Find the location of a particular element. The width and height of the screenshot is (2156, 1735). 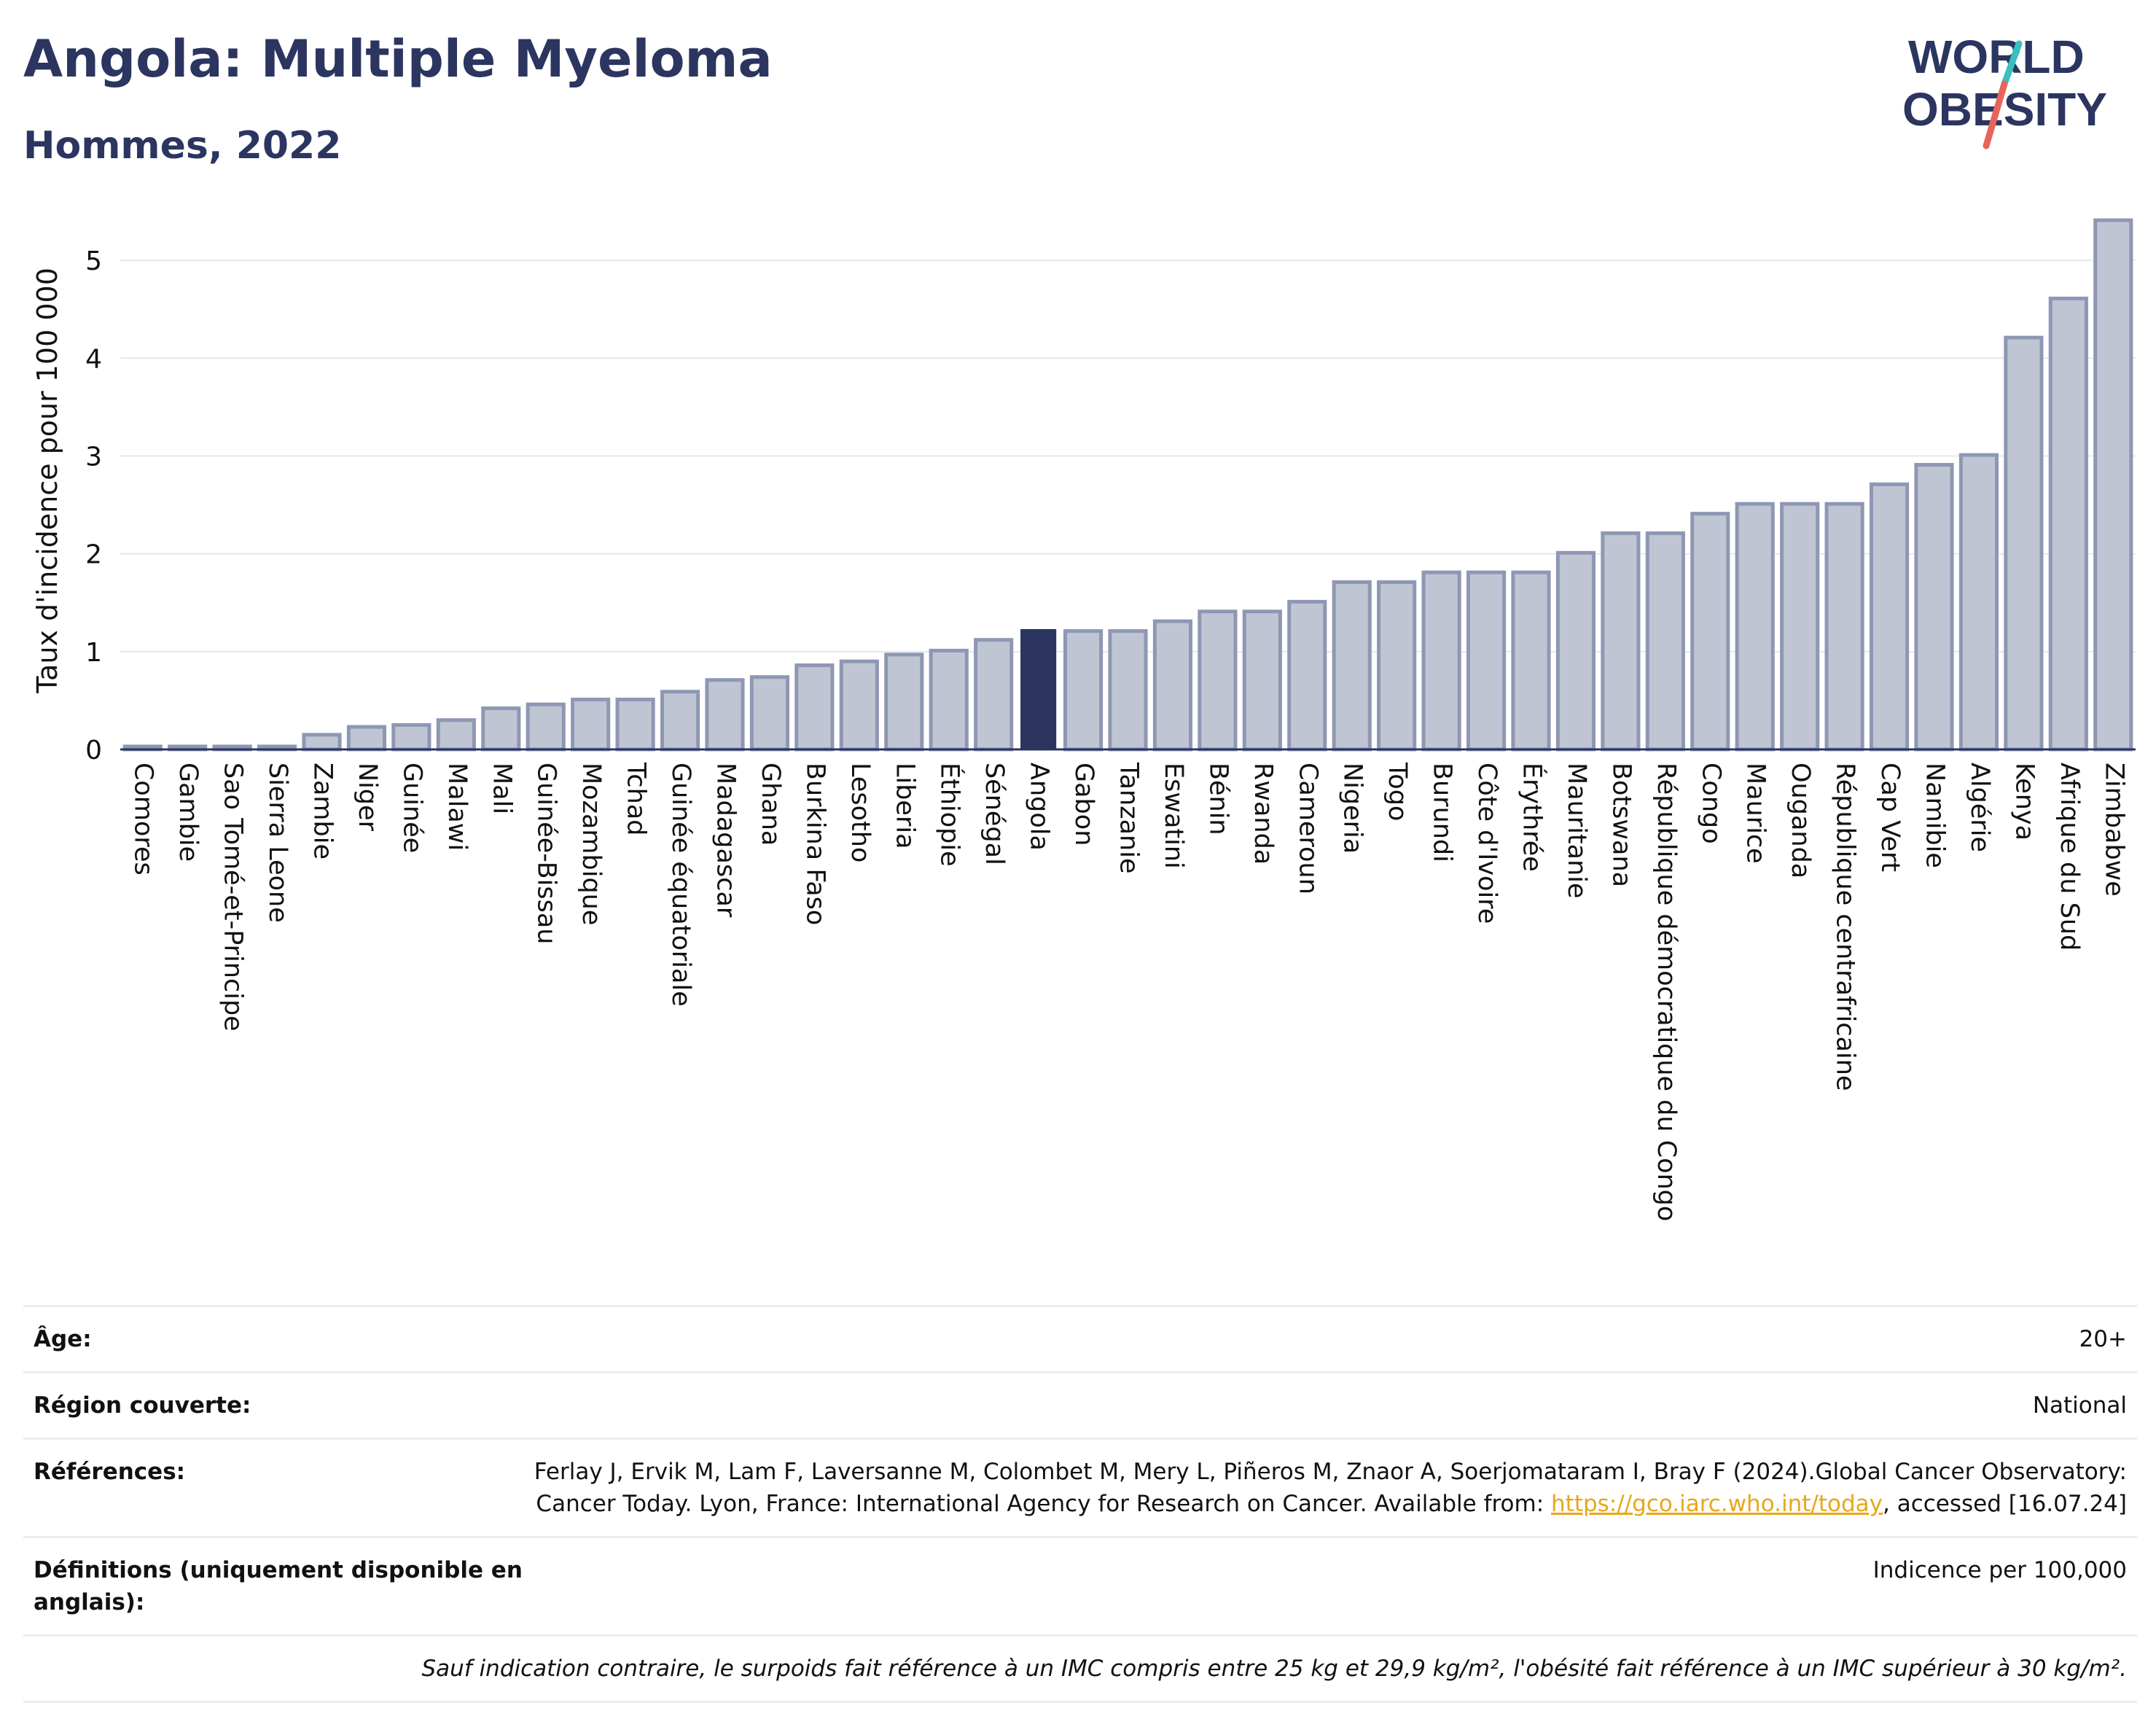

x-tick-label: Zimbabwe is located at coordinates (2113, 830).